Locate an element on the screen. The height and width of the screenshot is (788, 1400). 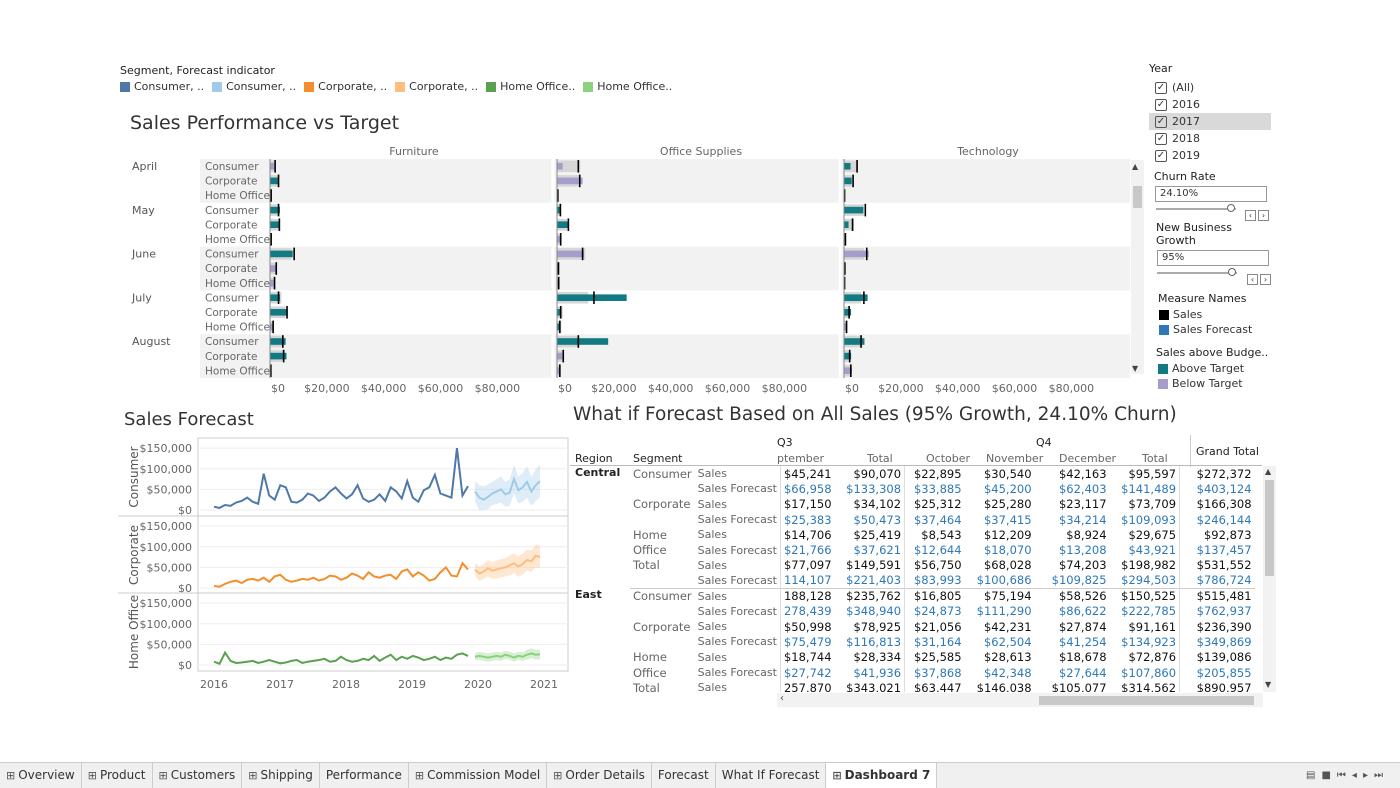
sheet-tab: ⊞ Shipping is located at coordinates (281, 775).